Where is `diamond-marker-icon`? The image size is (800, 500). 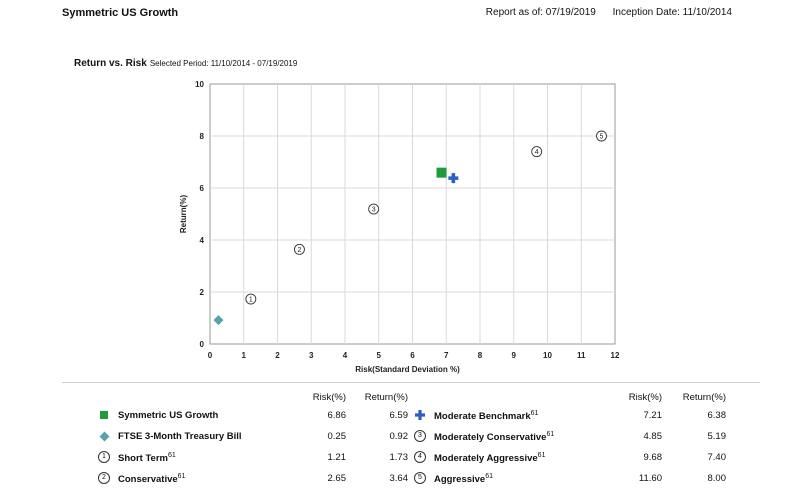
diamond-marker-icon is located at coordinates (104, 436).